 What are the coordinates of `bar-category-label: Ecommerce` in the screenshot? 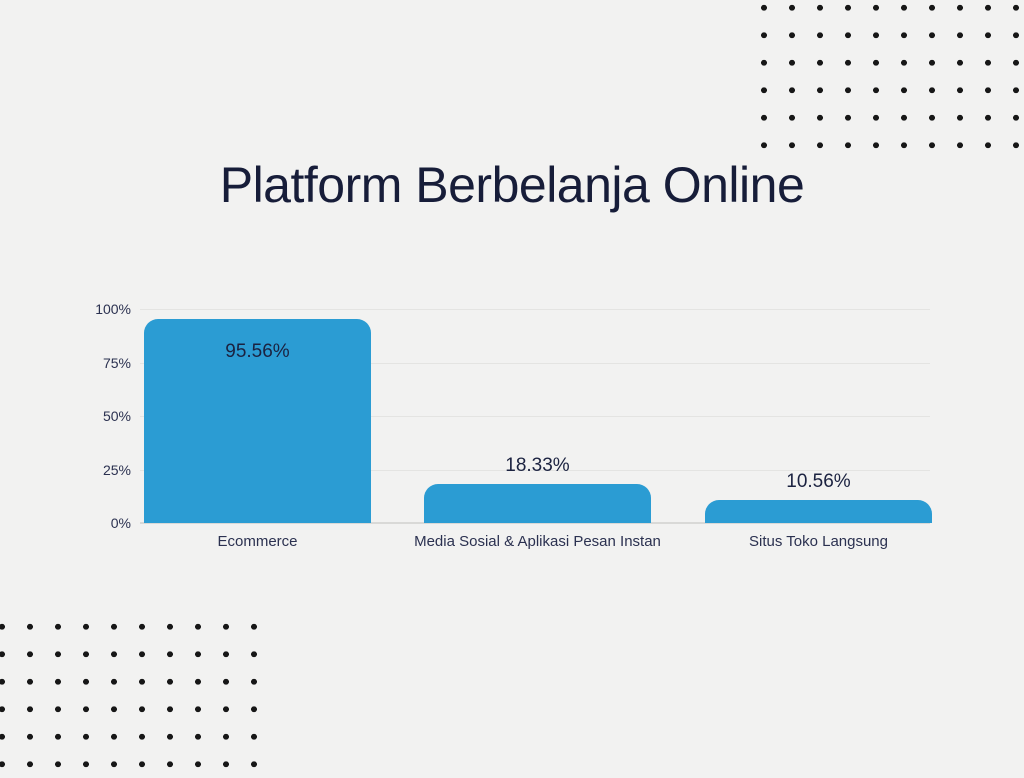 It's located at (257, 541).